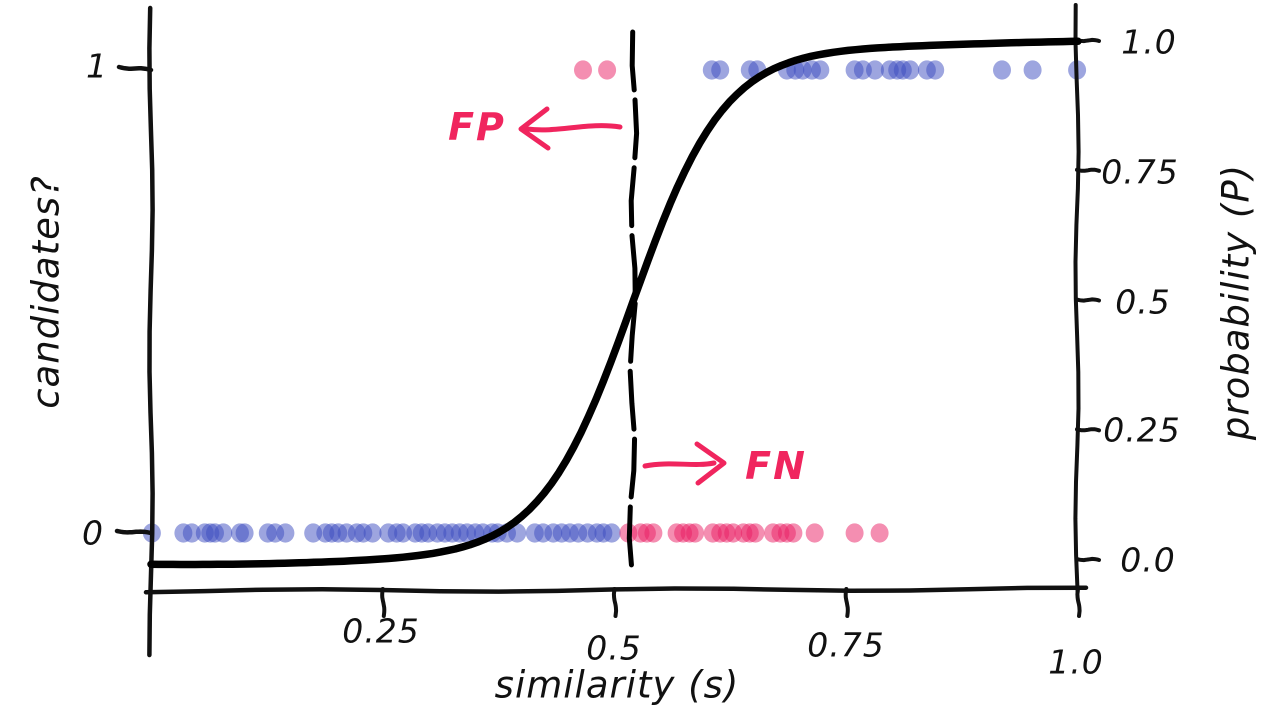 This screenshot has height=720, width=1280. Describe the element at coordinates (617, 685) in the screenshot. I see `x-axis-label: similarity (s)` at that location.